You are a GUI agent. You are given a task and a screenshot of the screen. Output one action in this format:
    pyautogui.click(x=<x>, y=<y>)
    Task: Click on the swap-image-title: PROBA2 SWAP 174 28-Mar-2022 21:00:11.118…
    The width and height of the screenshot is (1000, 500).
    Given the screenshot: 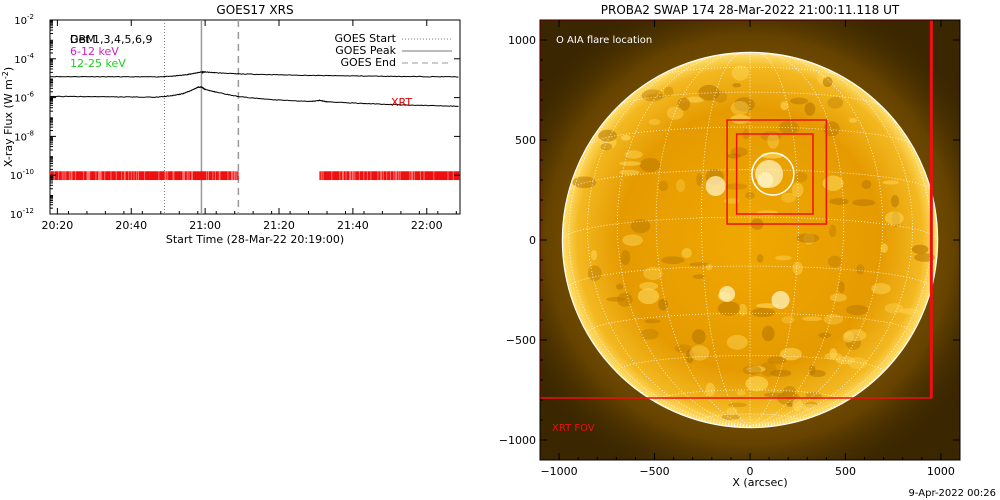 What is the action you would take?
    pyautogui.click(x=750, y=10)
    